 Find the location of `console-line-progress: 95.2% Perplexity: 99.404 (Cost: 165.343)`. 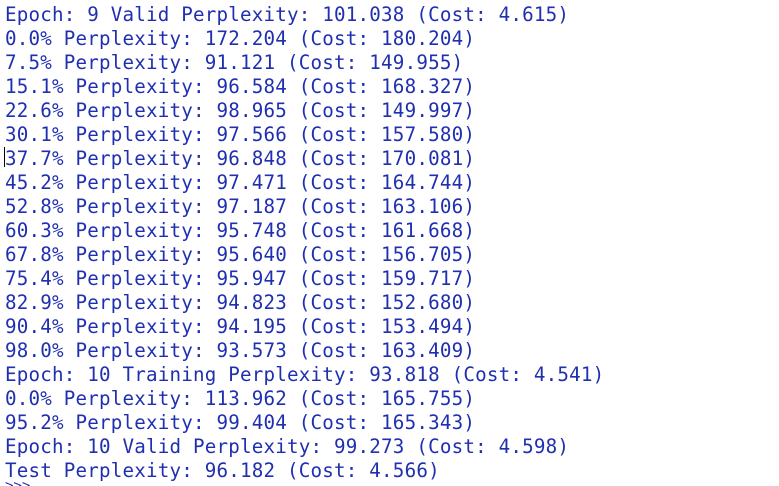

console-line-progress: 95.2% Perplexity: 99.404 (Cost: 165.343) is located at coordinates (240, 422).